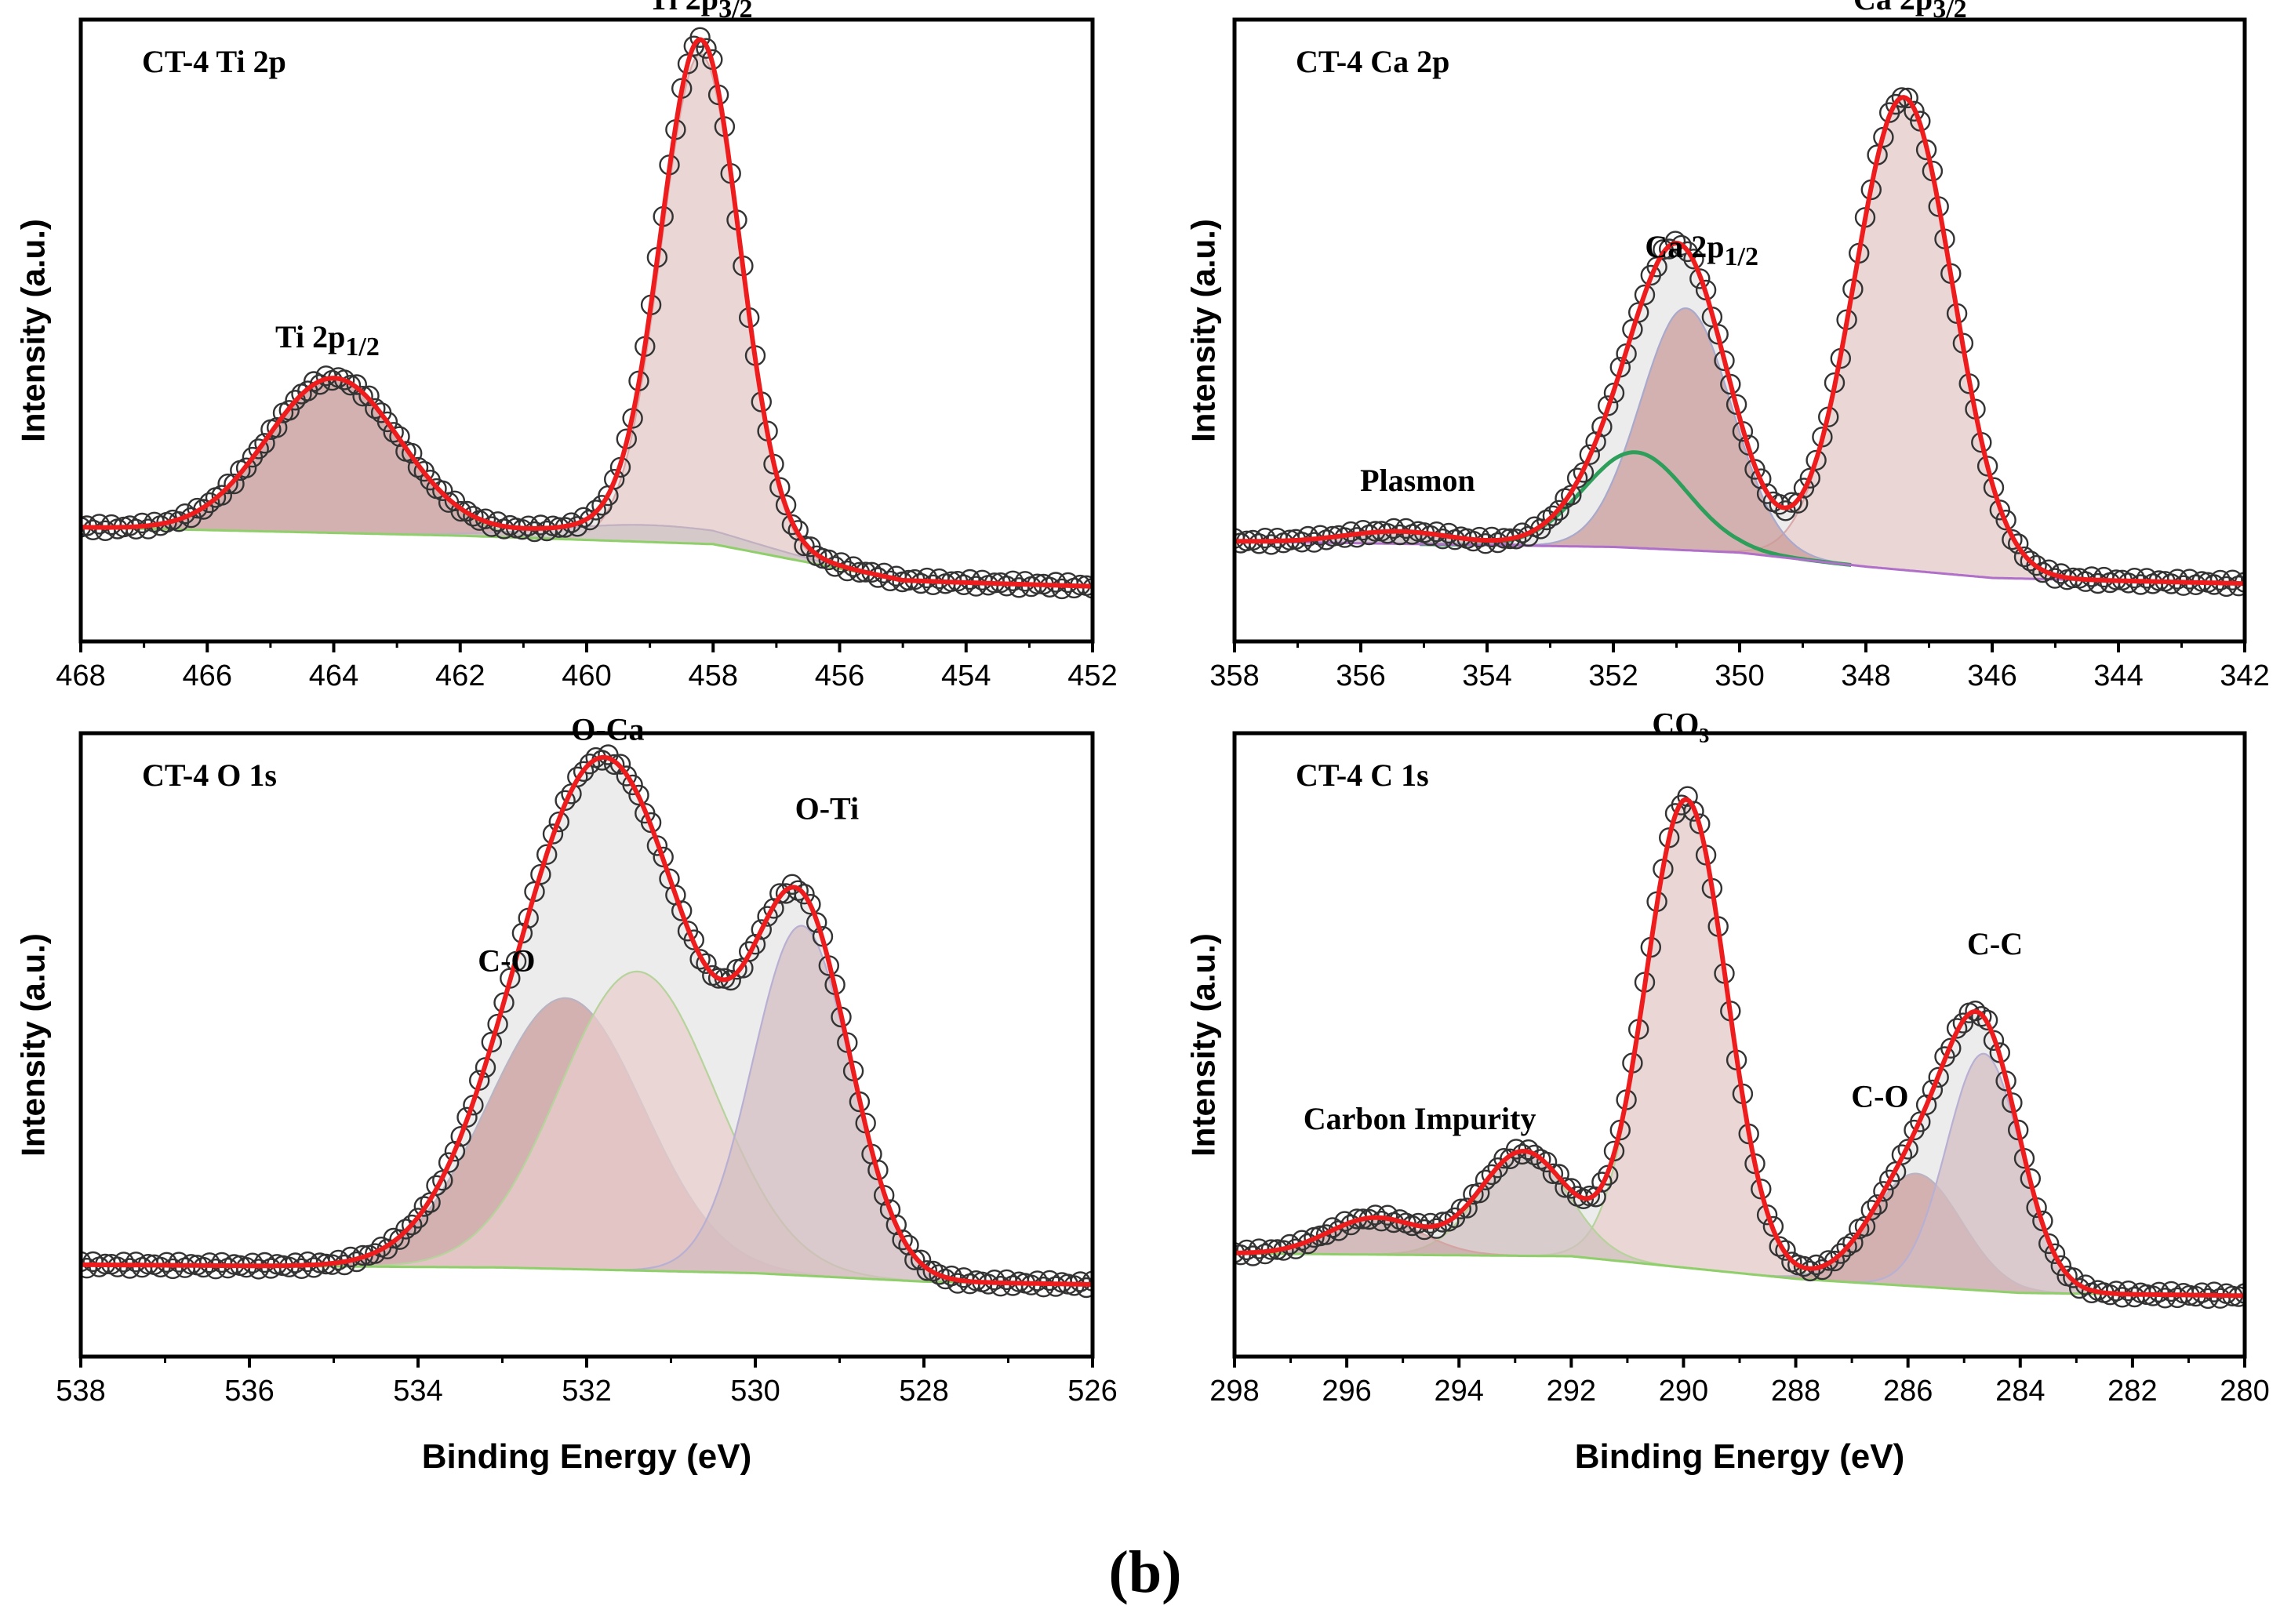 Image resolution: width=2291 pixels, height=1624 pixels. What do you see at coordinates (966, 676) in the screenshot?
I see `x-tick-label: 454` at bounding box center [966, 676].